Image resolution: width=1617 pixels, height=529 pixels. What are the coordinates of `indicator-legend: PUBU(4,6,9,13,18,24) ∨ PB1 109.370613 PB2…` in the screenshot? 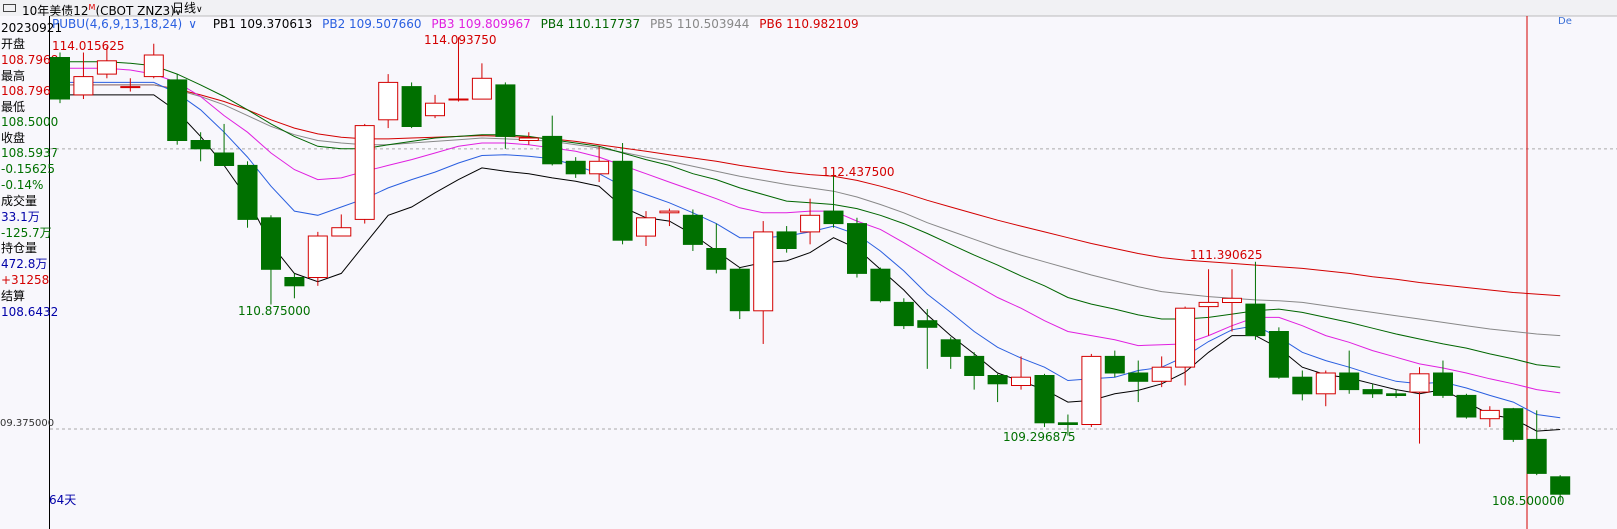 It's located at (458, 24).